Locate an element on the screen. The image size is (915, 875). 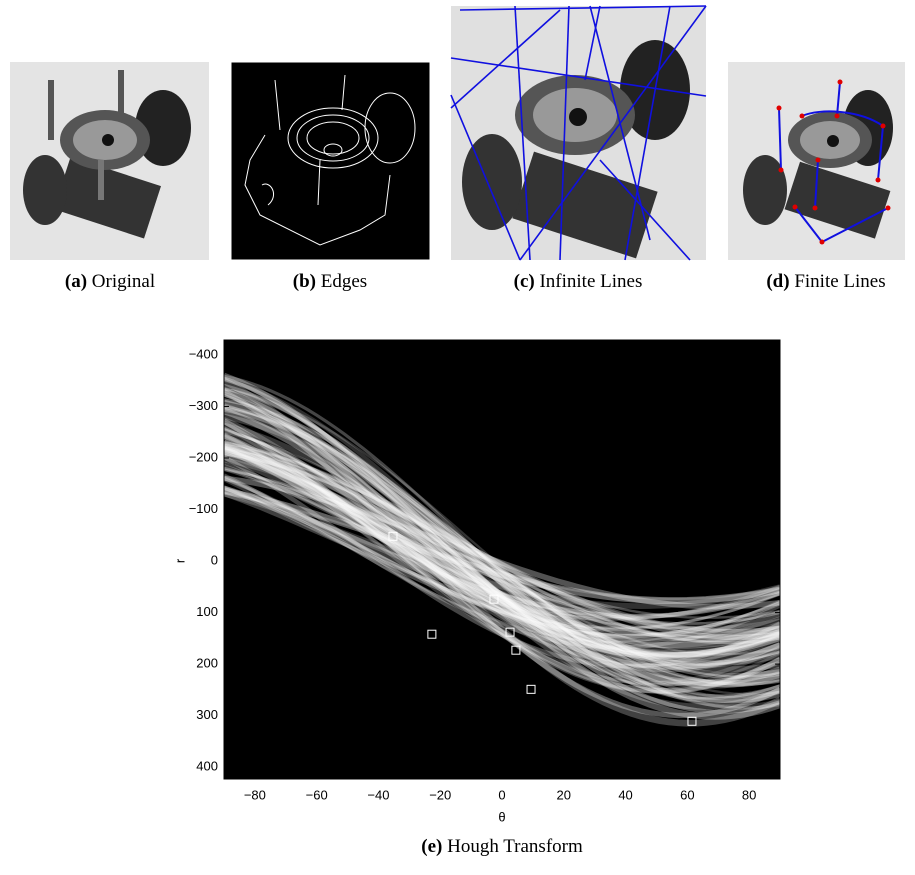
subfigure-text: Hough Transform is located at coordinates (515, 846).